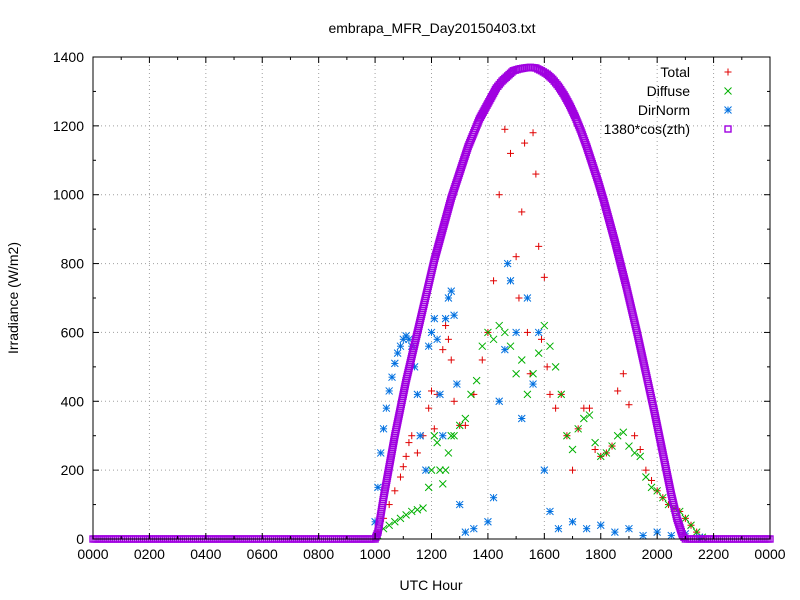 The height and width of the screenshot is (600, 800). What do you see at coordinates (375, 554) in the screenshot?
I see `x-tick-label: 1000` at bounding box center [375, 554].